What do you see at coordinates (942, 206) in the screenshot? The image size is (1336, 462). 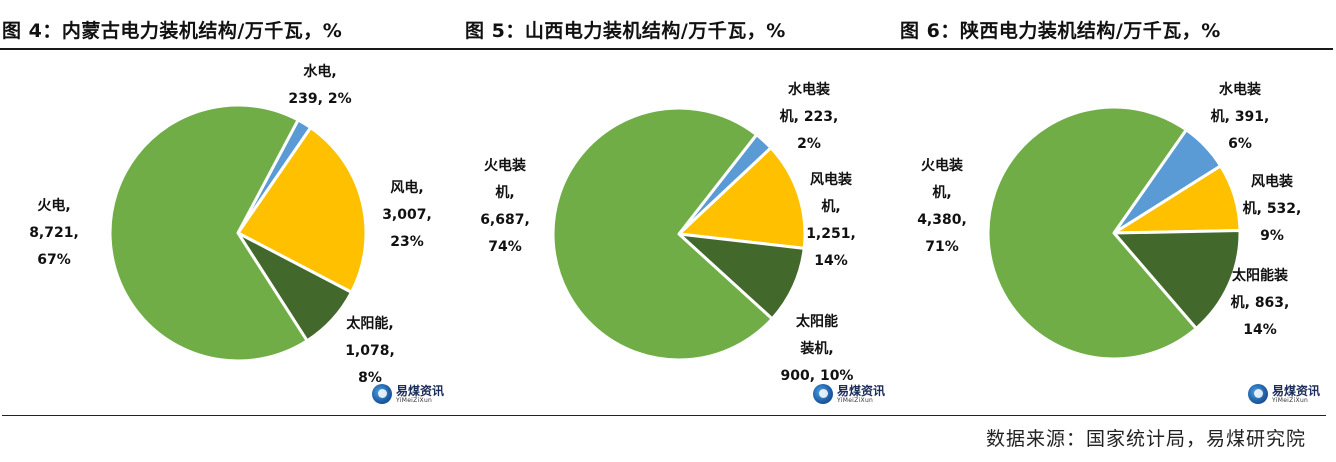 I see `data-label-thermal: 火电装机, 4,380, 71%` at bounding box center [942, 206].